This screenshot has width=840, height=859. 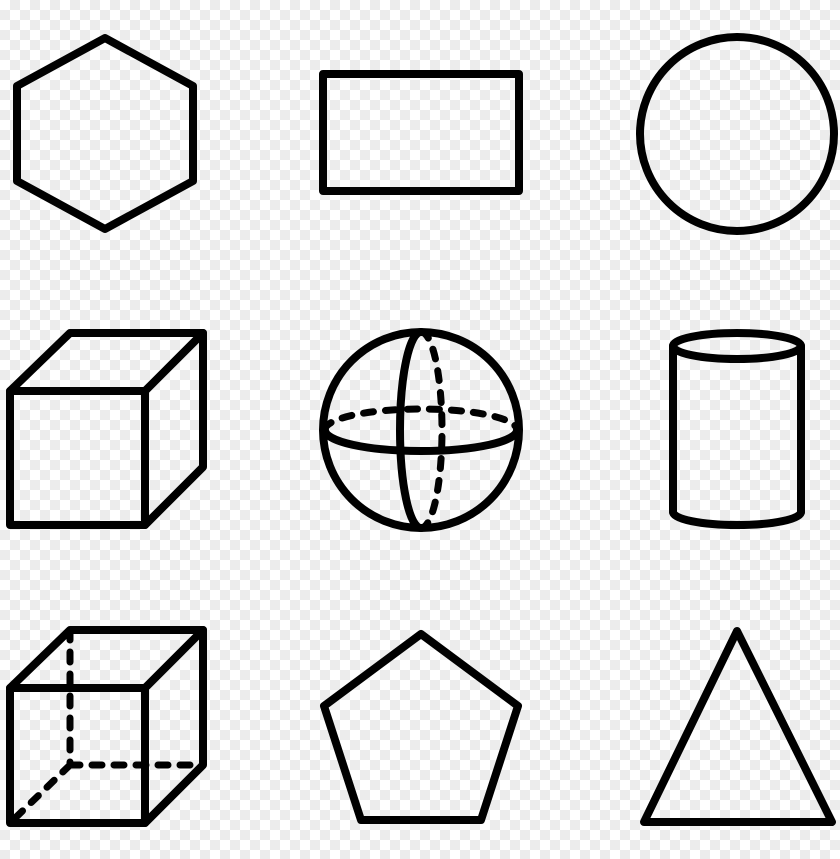 I want to click on pentagon-icon, so click(x=421, y=727).